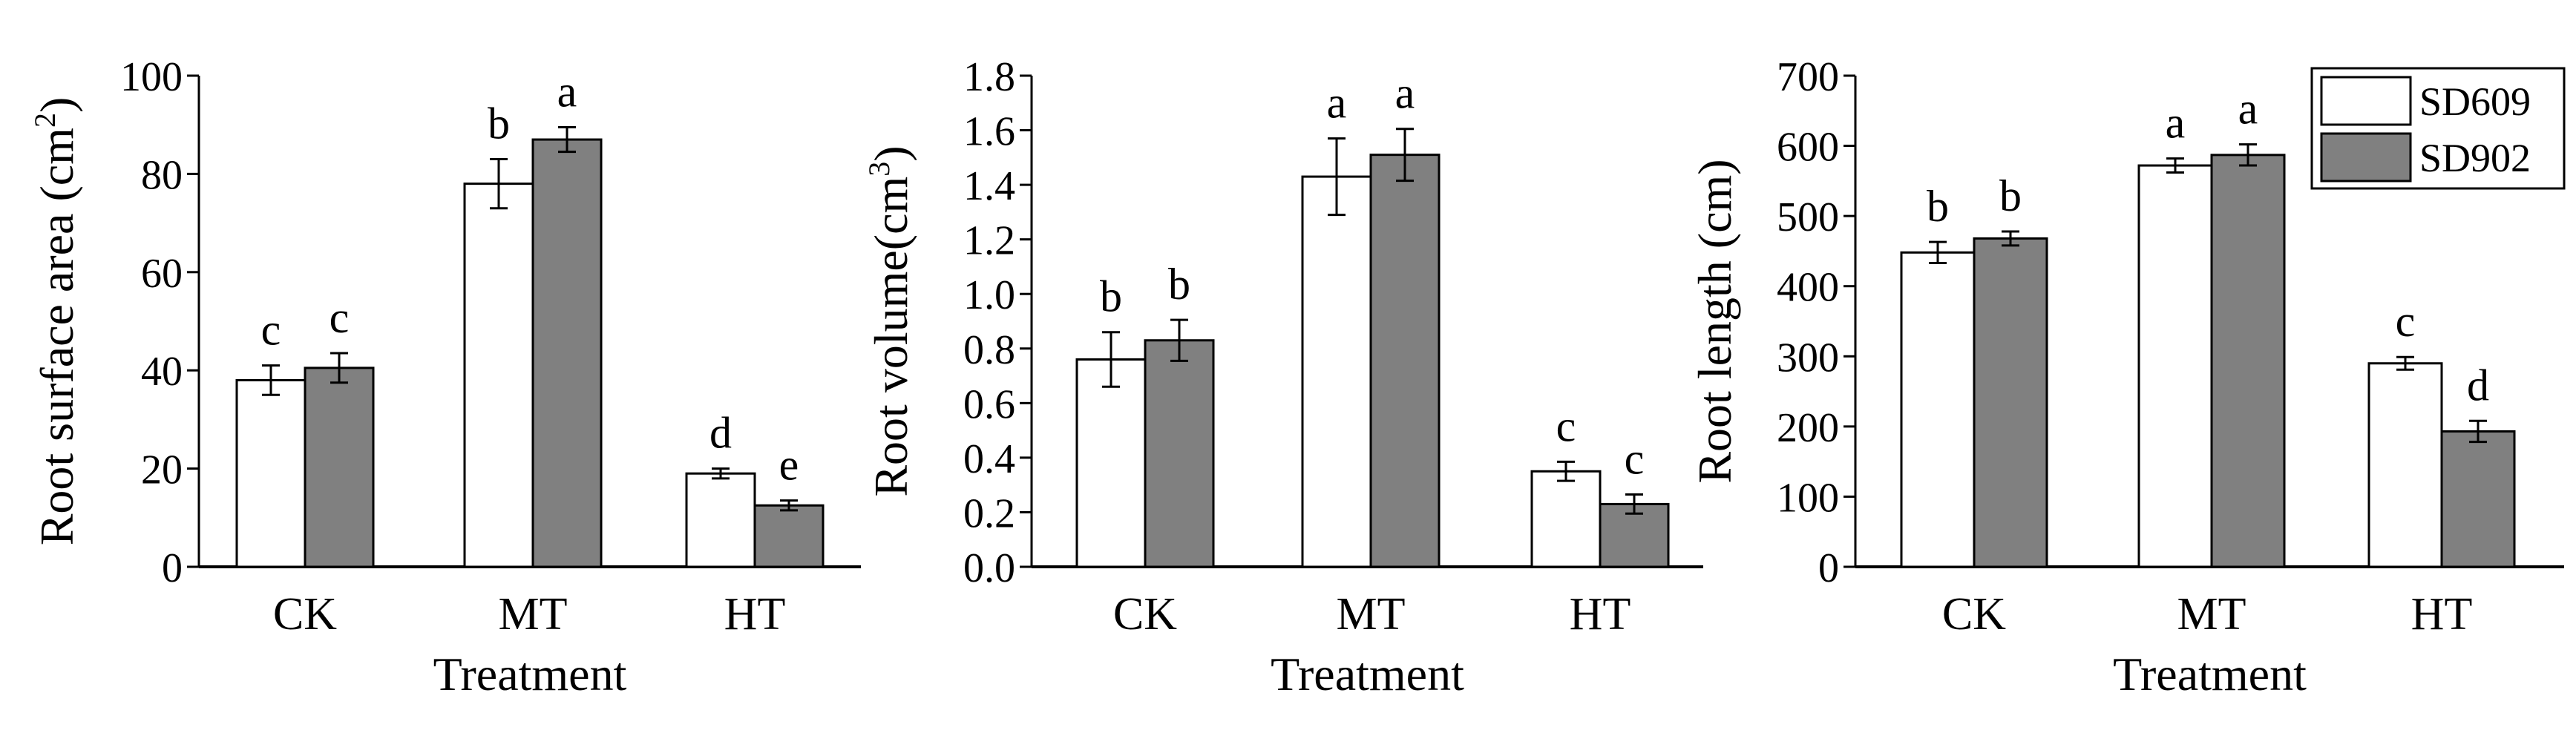 The width and height of the screenshot is (2576, 733). I want to click on y-tick-label: 20, so click(162, 470).